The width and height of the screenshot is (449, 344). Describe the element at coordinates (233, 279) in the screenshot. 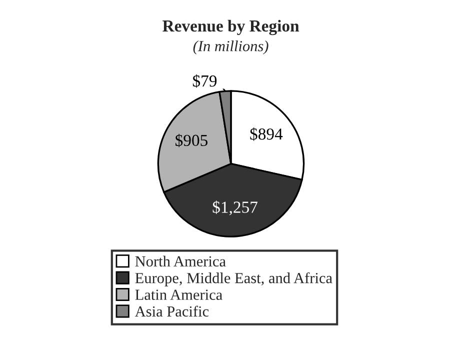

I see `legend-label: Europe, Middle East, and Africa` at that location.